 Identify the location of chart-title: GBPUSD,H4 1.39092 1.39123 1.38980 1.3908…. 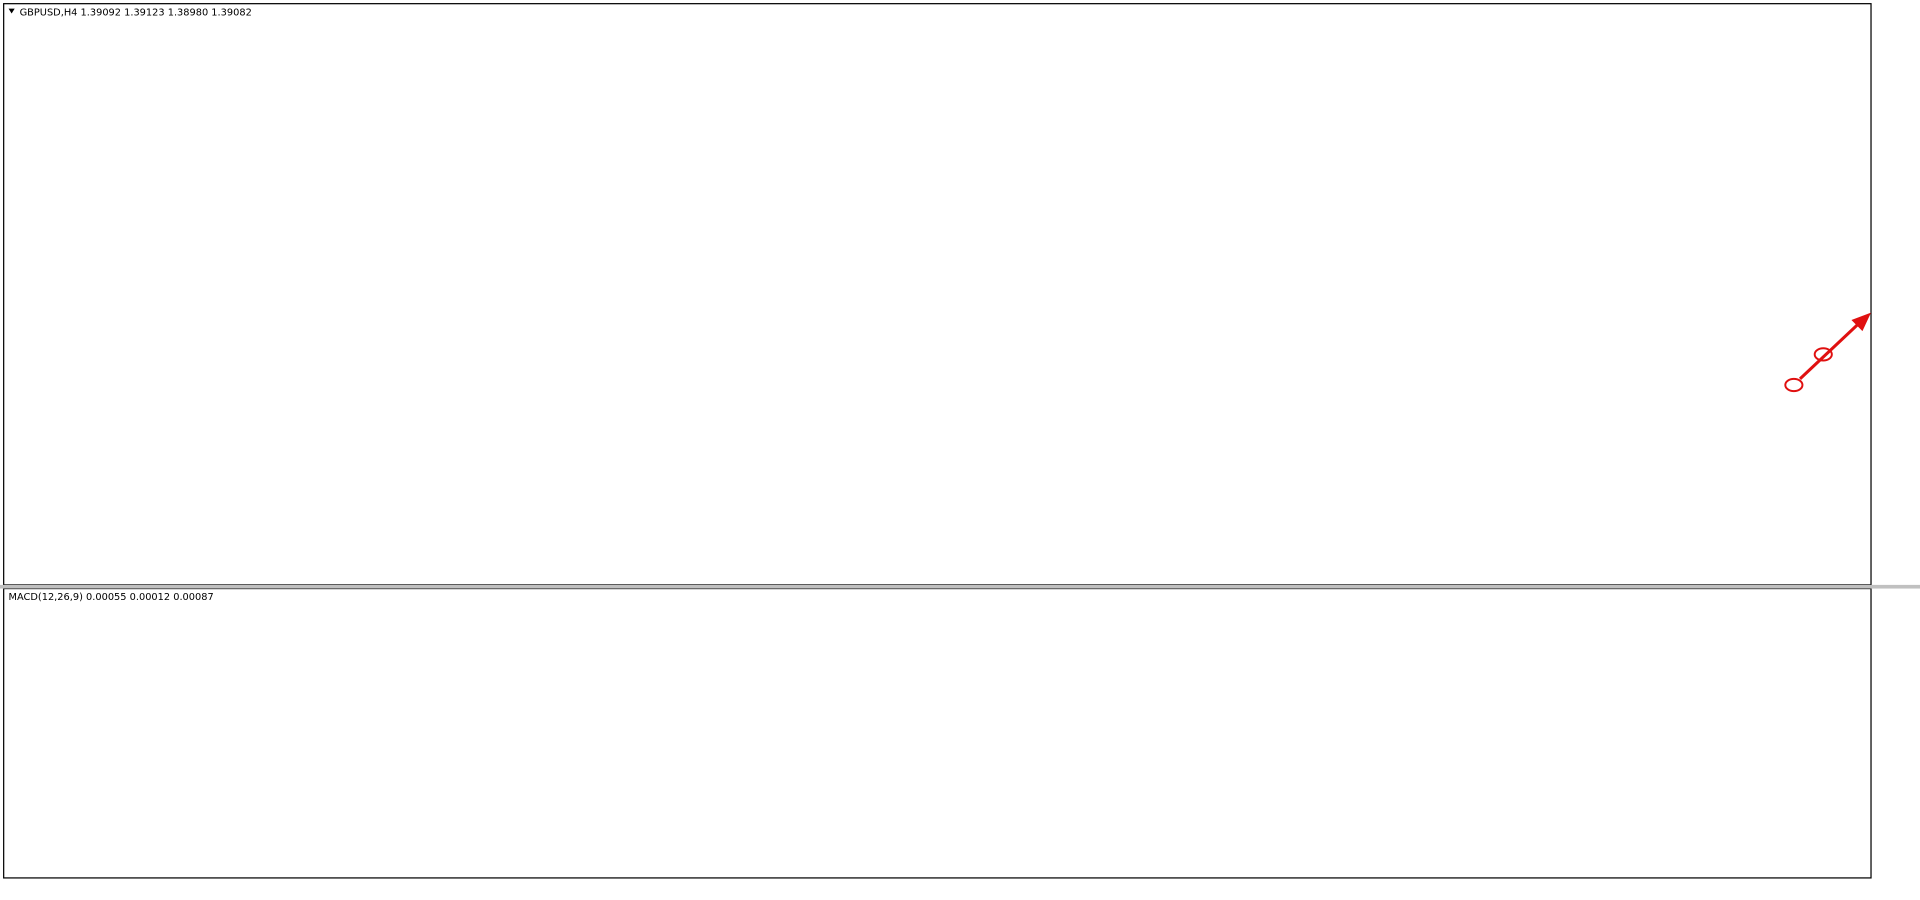
(136, 12).